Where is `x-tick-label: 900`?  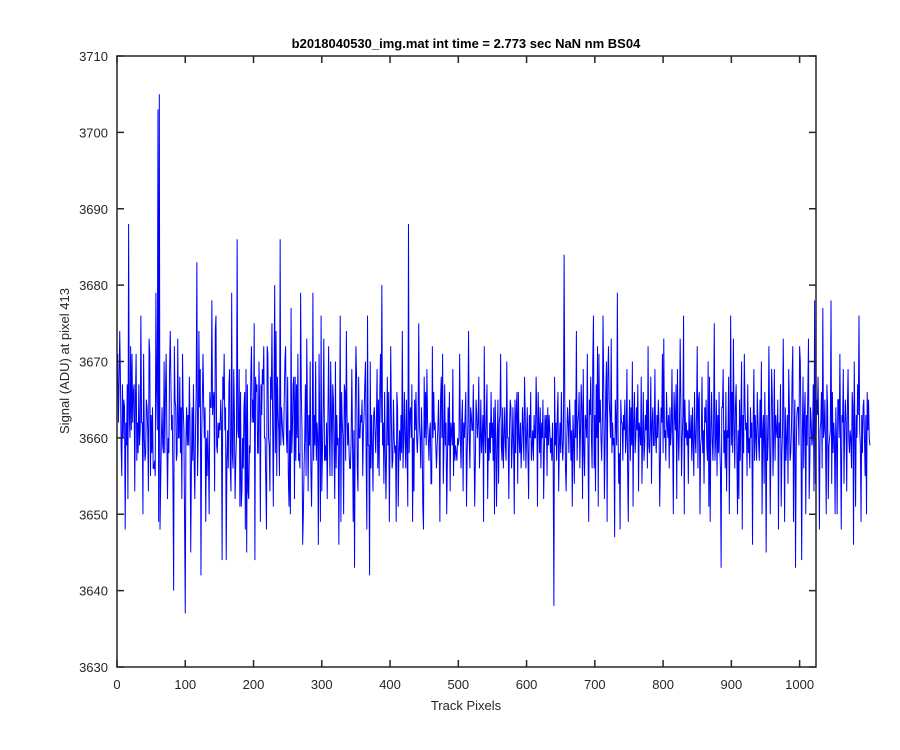
x-tick-label: 900 is located at coordinates (732, 684).